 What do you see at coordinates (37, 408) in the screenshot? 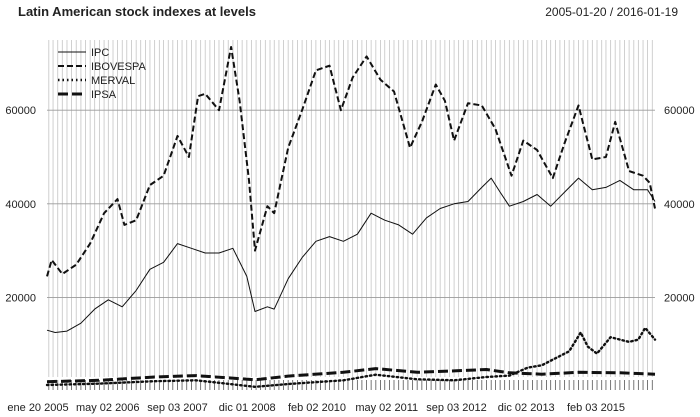
I see `x-tick-label: ene 20 2005` at bounding box center [37, 408].